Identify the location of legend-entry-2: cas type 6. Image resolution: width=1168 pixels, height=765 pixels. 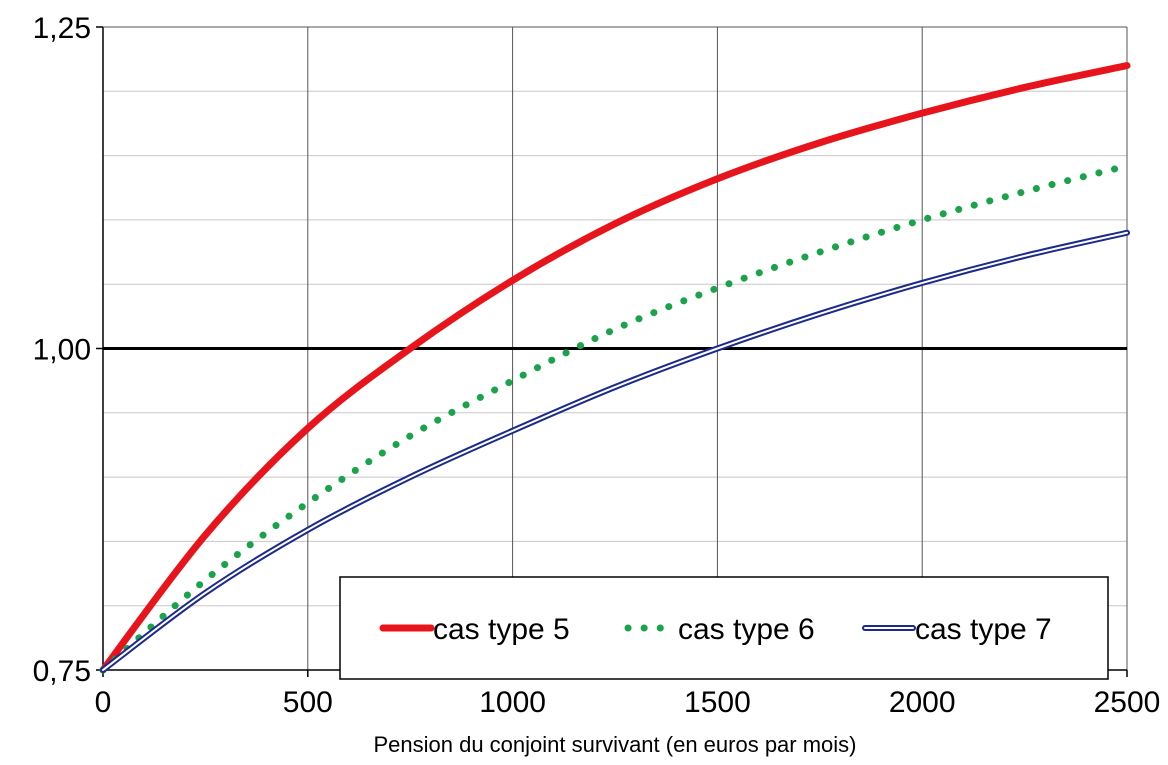
(719, 629).